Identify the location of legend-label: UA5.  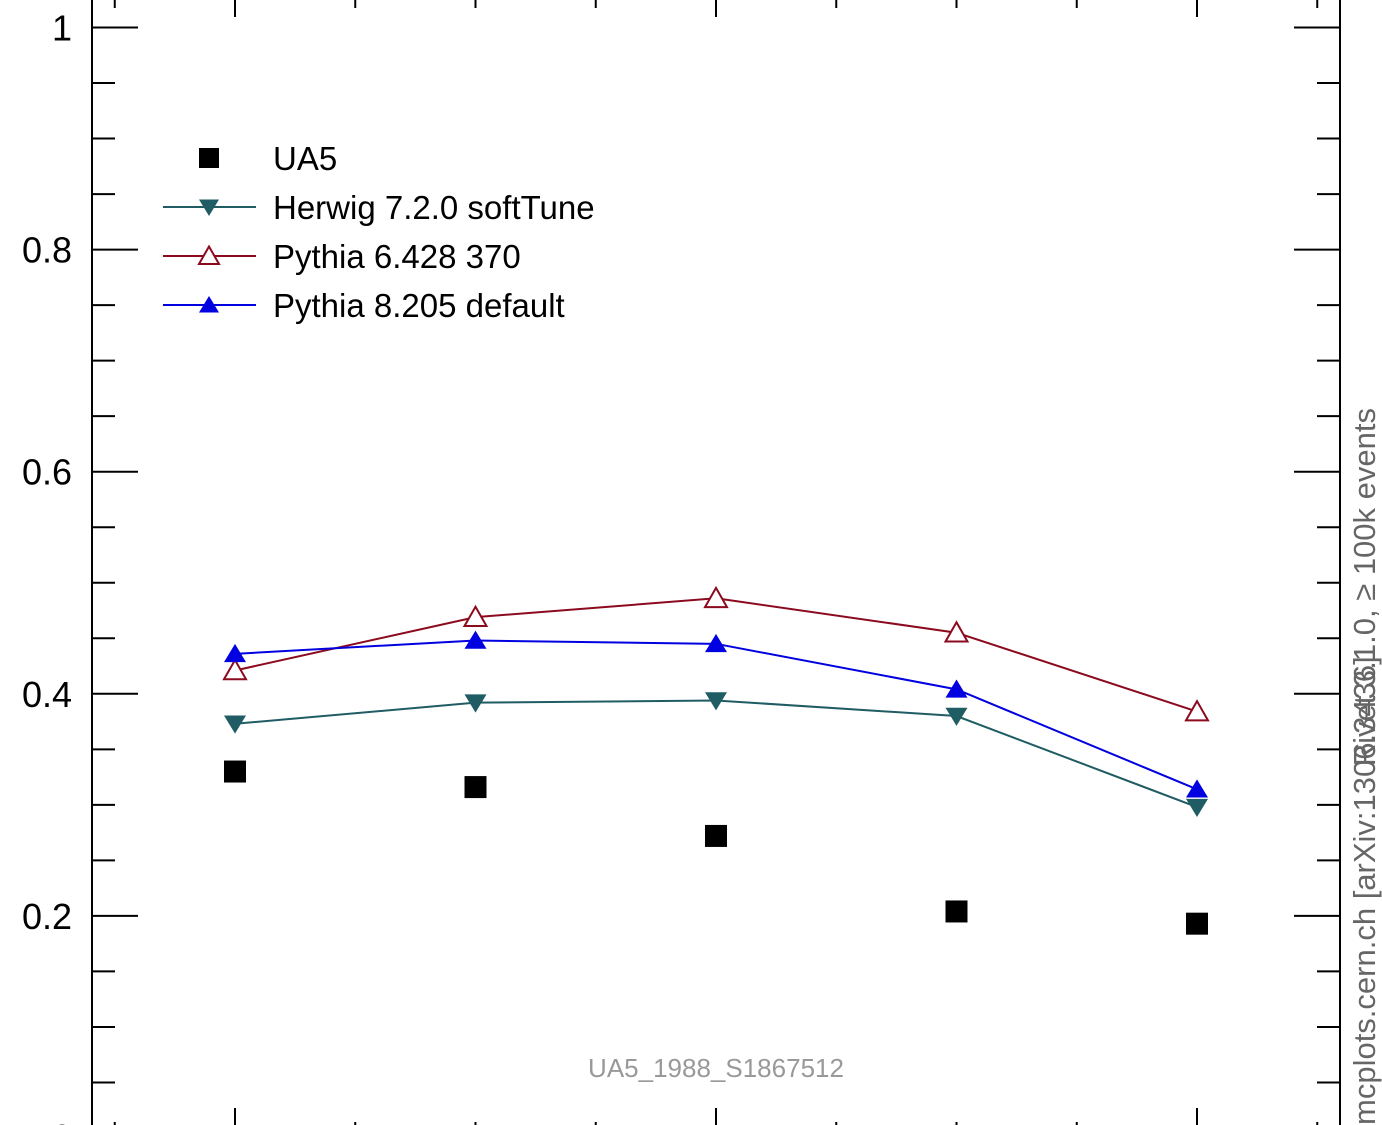
(305, 158).